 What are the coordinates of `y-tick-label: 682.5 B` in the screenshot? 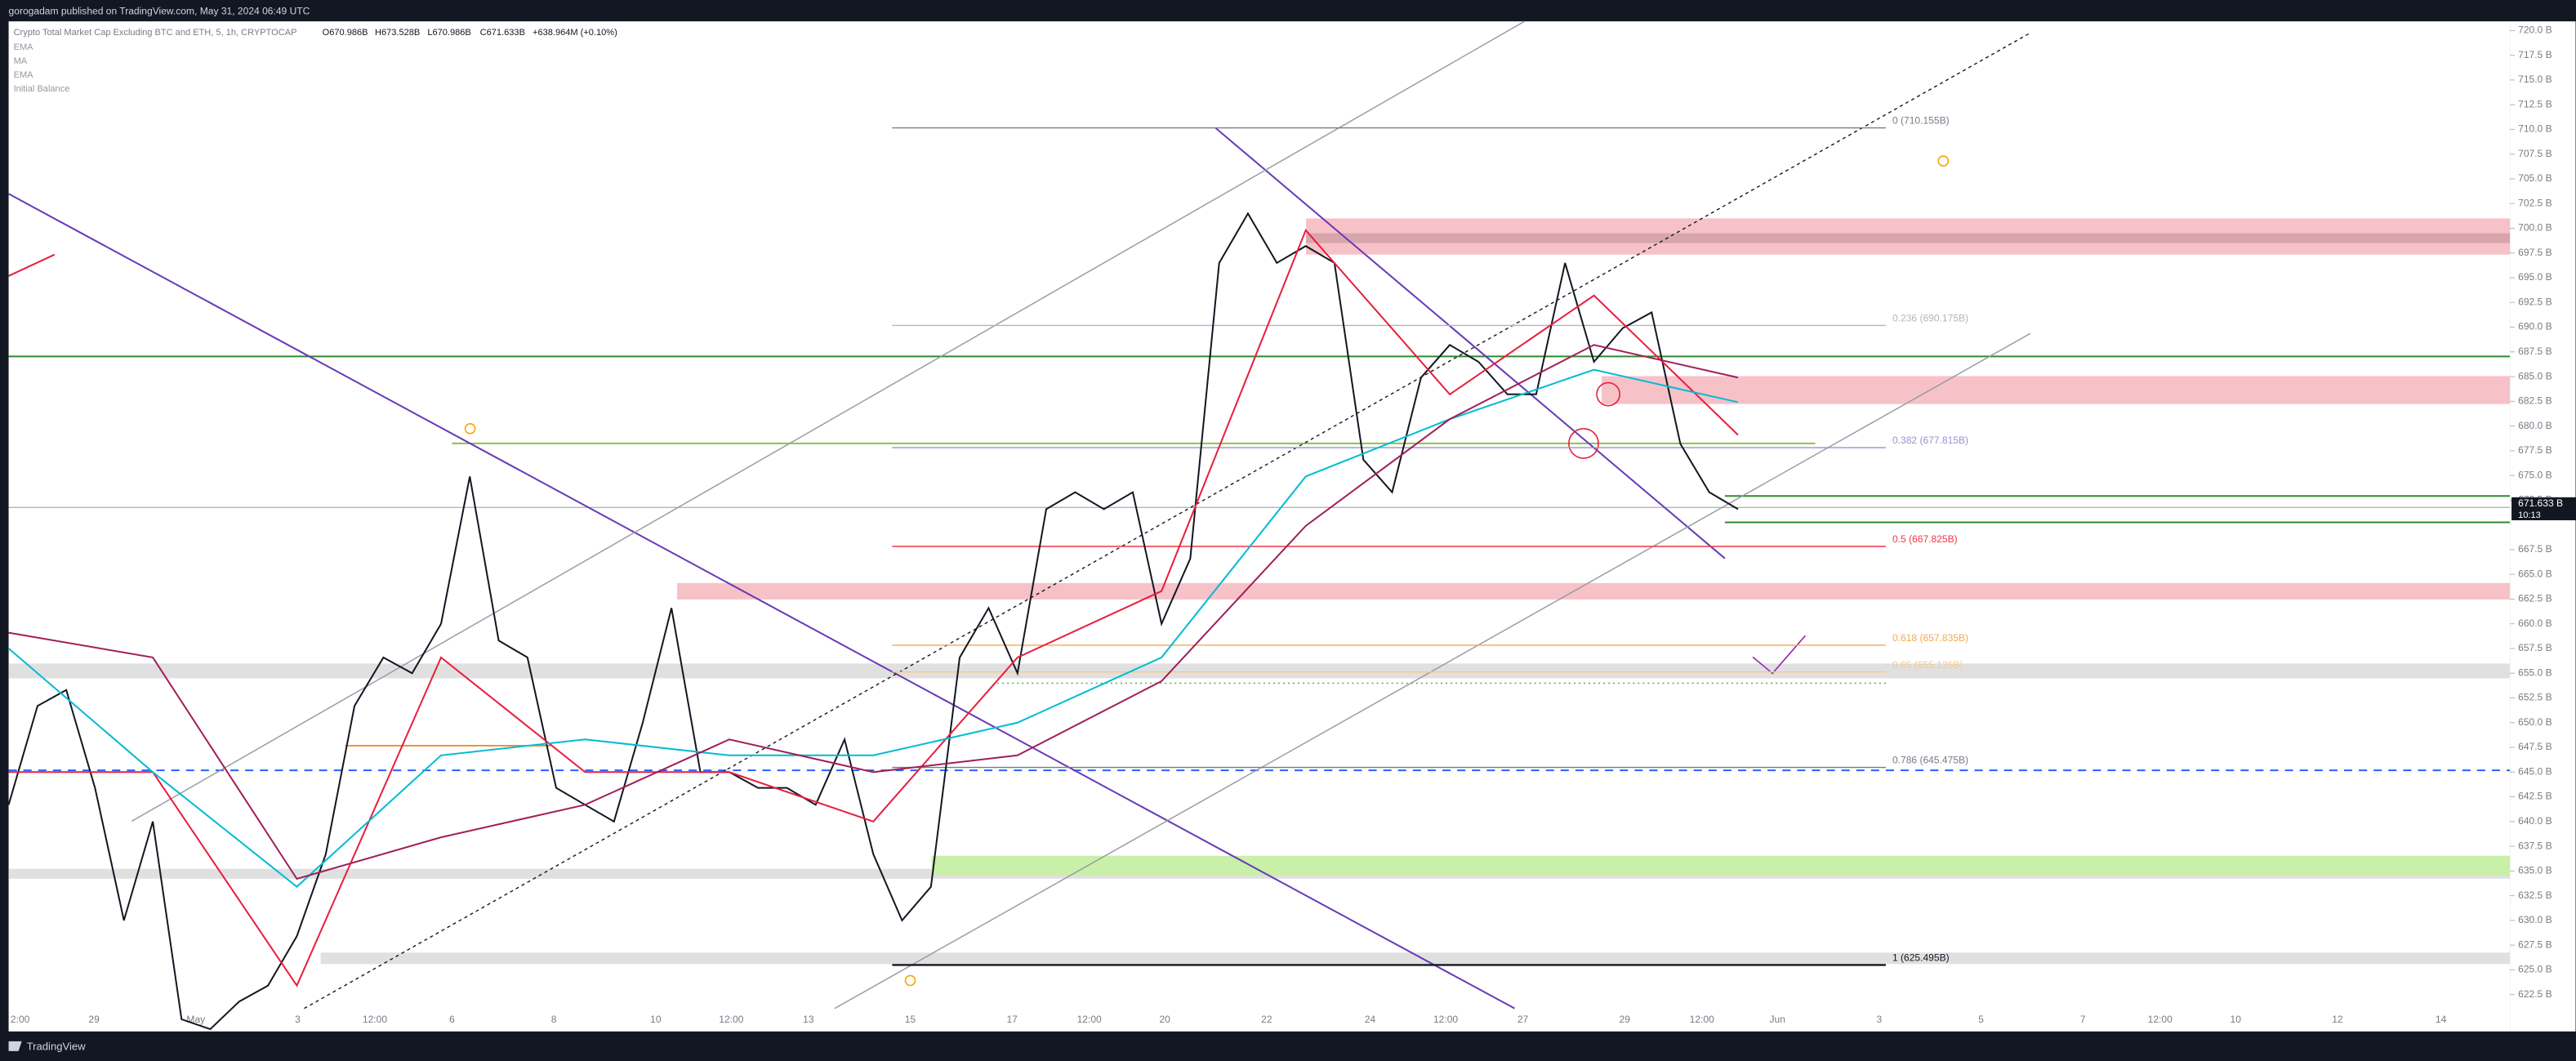 It's located at (2535, 401).